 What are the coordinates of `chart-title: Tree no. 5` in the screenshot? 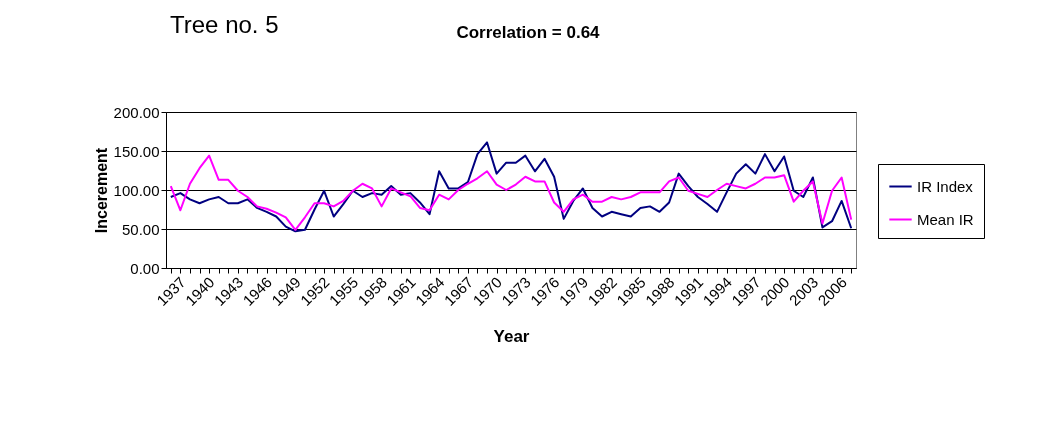 It's located at (224, 24).